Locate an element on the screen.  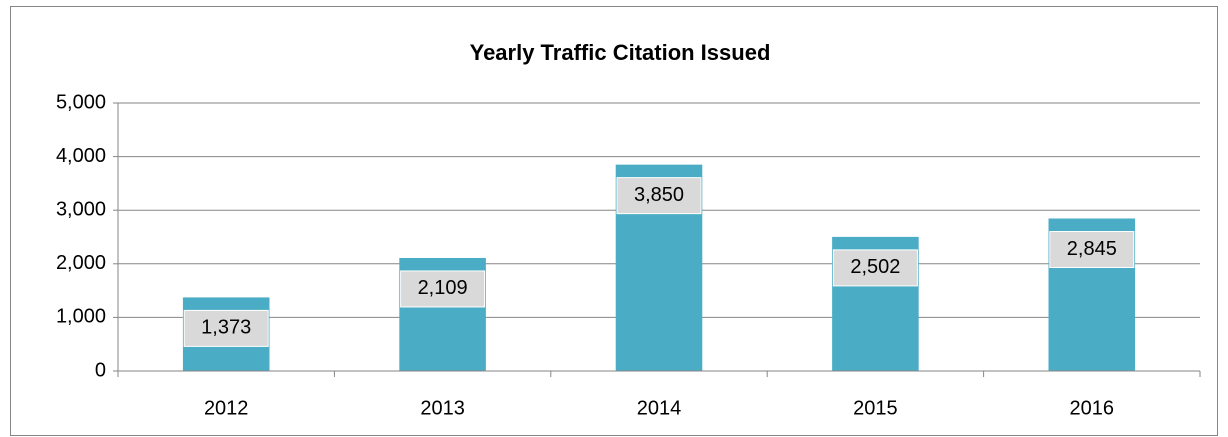
data-label: 3,850 is located at coordinates (659, 195).